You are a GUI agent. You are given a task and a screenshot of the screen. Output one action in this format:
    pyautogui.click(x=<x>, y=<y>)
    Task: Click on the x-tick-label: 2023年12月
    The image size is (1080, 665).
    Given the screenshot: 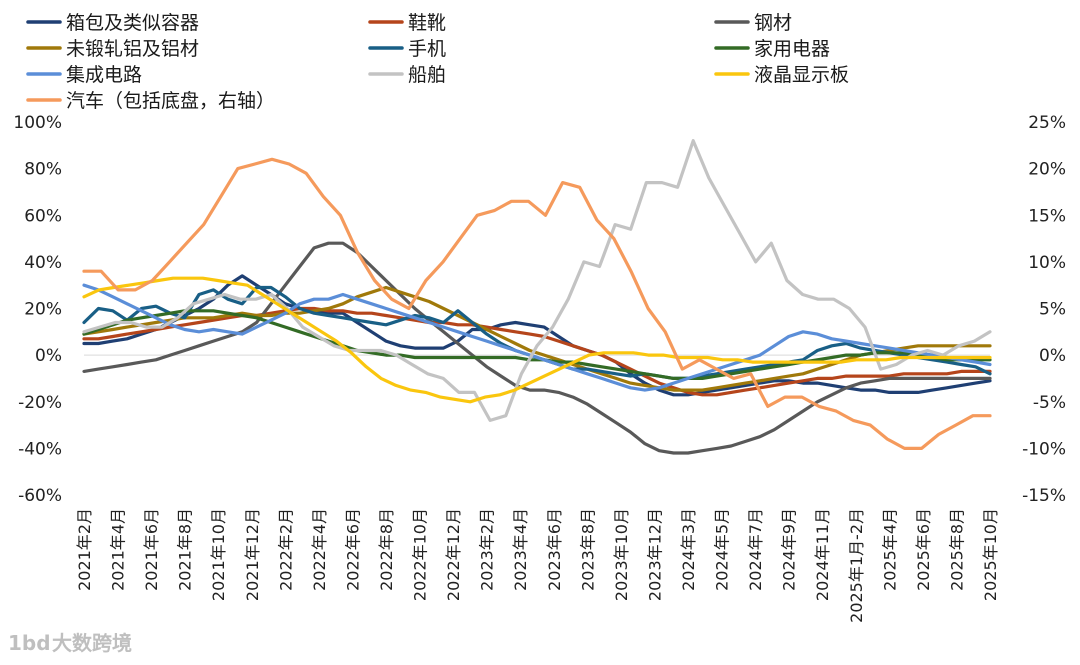 What is the action you would take?
    pyautogui.click(x=654, y=554)
    